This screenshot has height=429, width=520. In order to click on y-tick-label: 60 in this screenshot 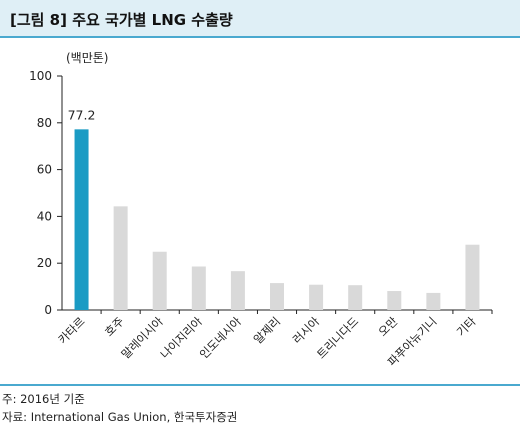, I will do `click(44, 170)`.